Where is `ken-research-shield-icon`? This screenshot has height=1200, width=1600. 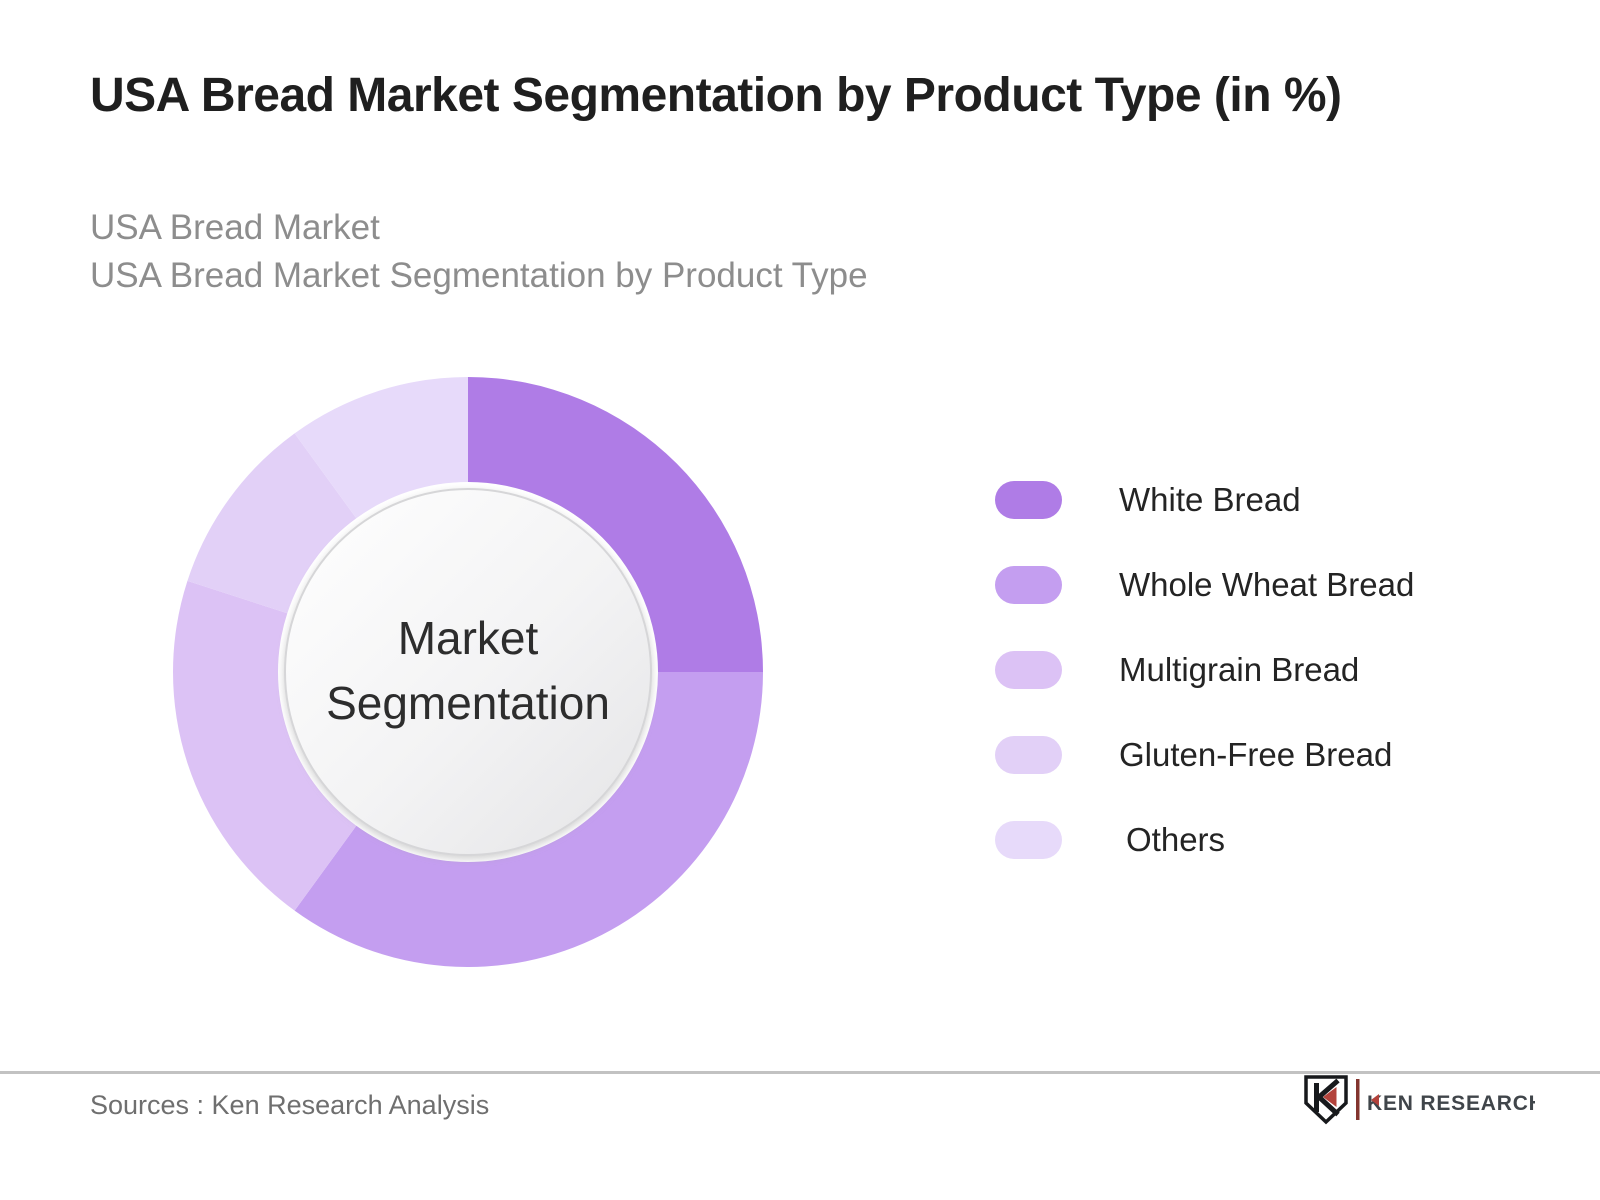
ken-research-shield-icon is located at coordinates (1326, 1100).